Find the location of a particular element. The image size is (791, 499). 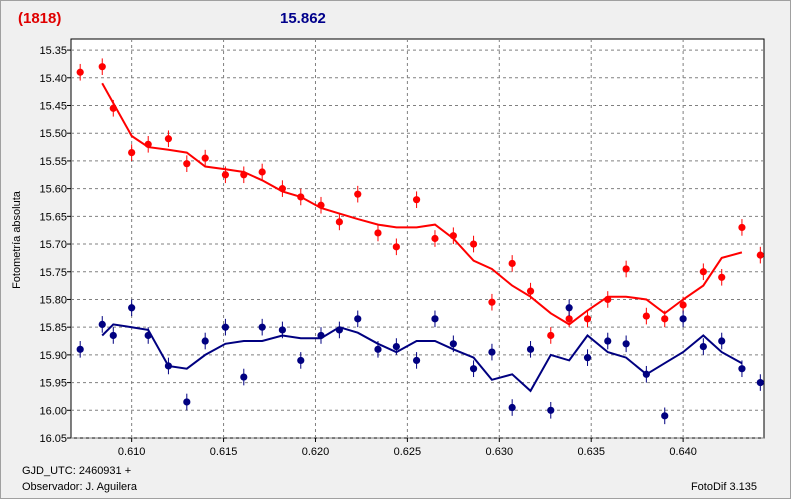

y-tick-label: 15.45 is located at coordinates (53, 107).